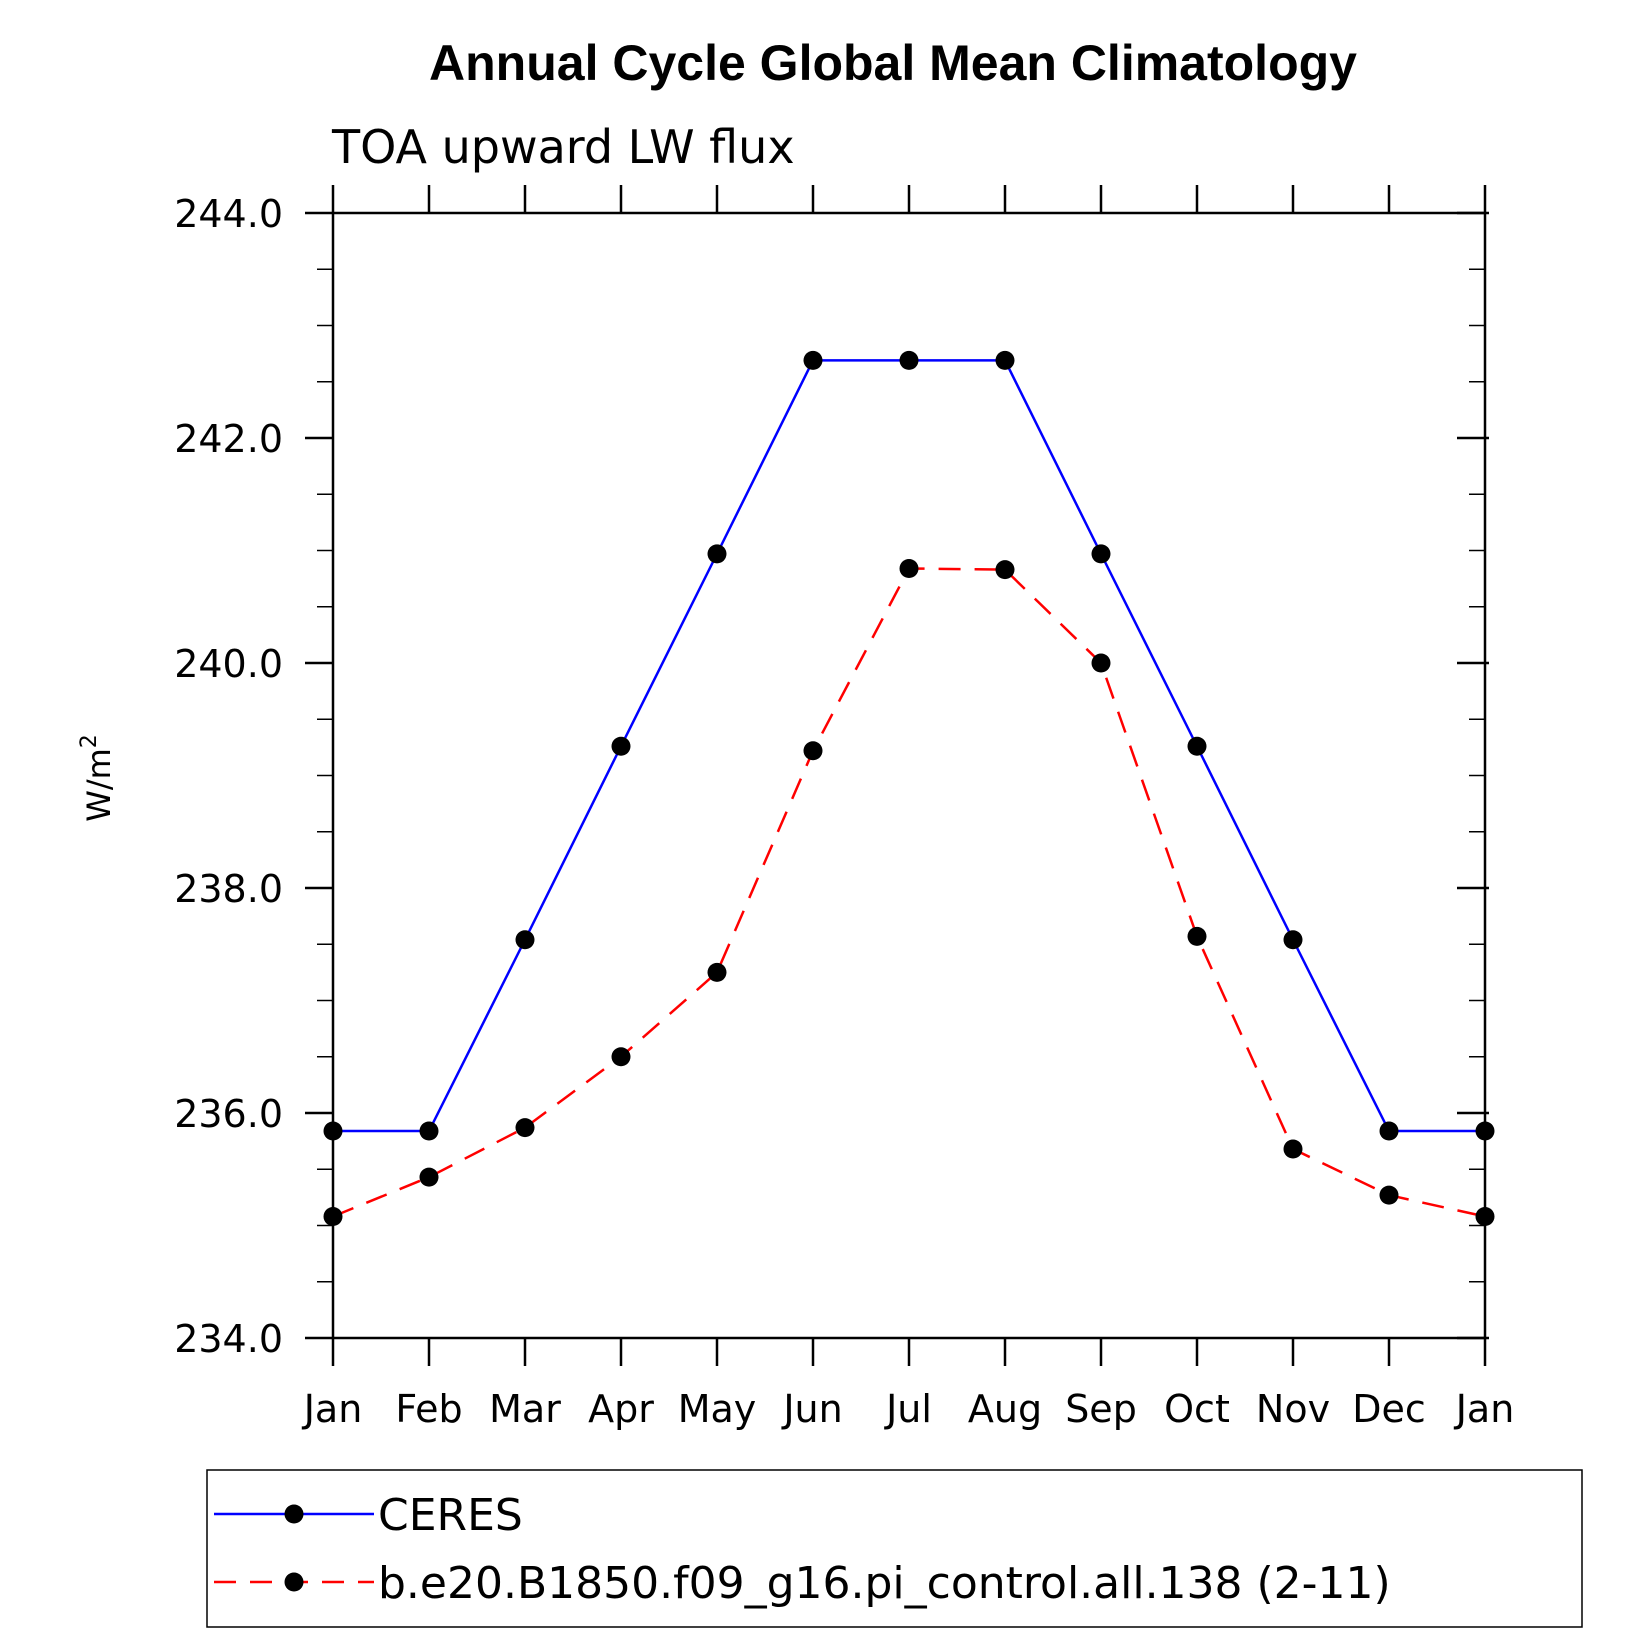  Describe the element at coordinates (228, 1339) in the screenshot. I see `y-tick-label: 234.0` at that location.